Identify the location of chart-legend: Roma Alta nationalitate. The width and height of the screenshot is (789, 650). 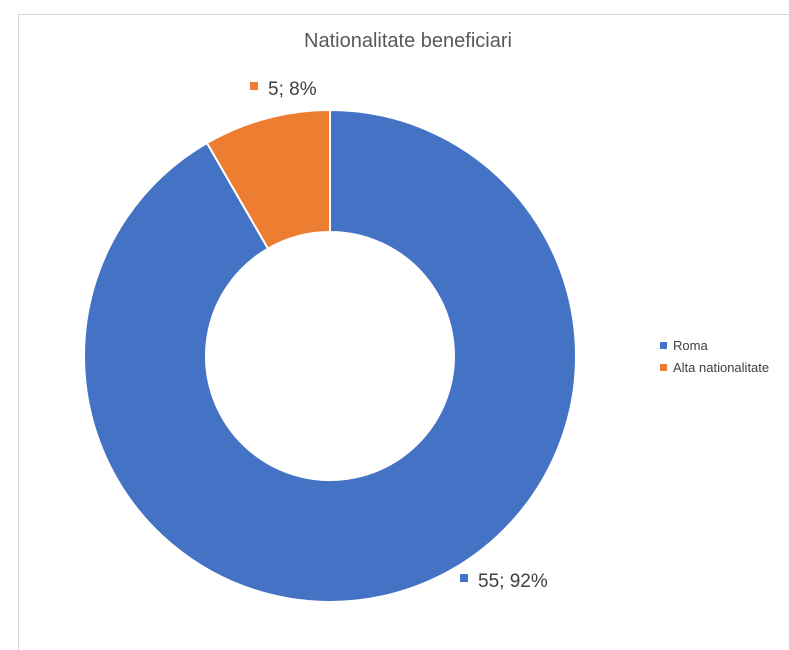
(714, 356).